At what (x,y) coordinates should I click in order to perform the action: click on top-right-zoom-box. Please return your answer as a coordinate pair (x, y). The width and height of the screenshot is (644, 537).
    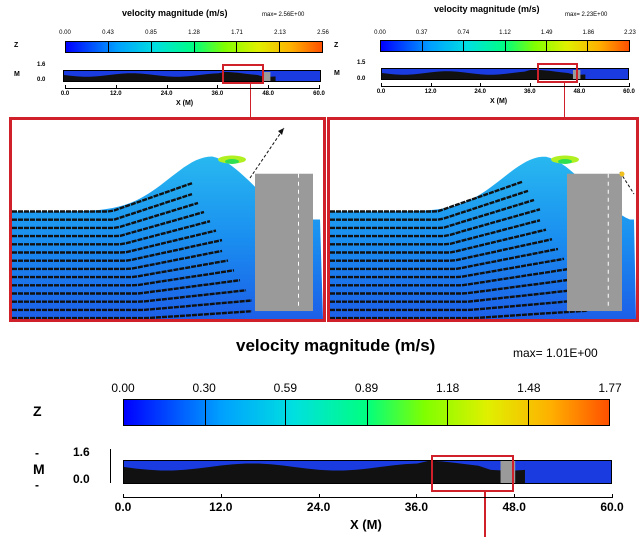
    Looking at the image, I should click on (557, 73).